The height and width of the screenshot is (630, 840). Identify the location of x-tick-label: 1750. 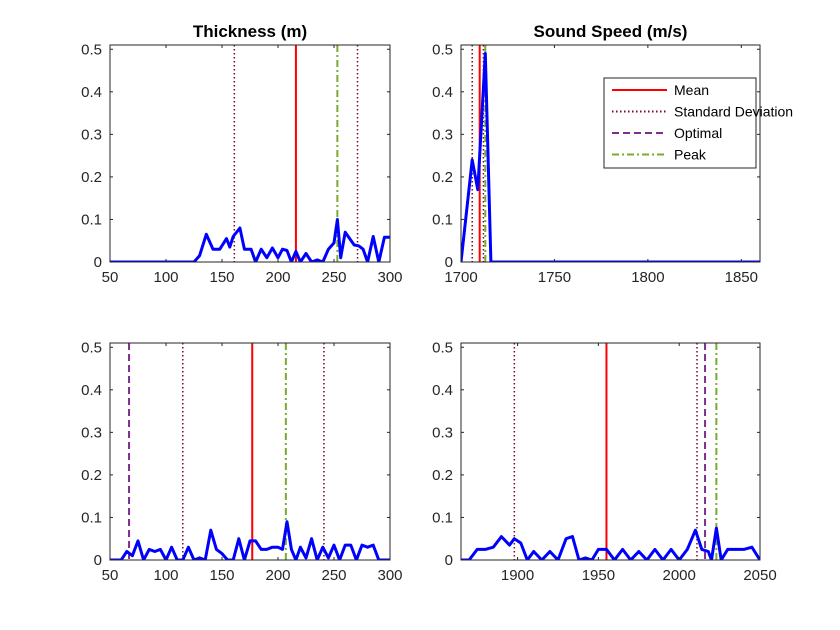
(554, 277).